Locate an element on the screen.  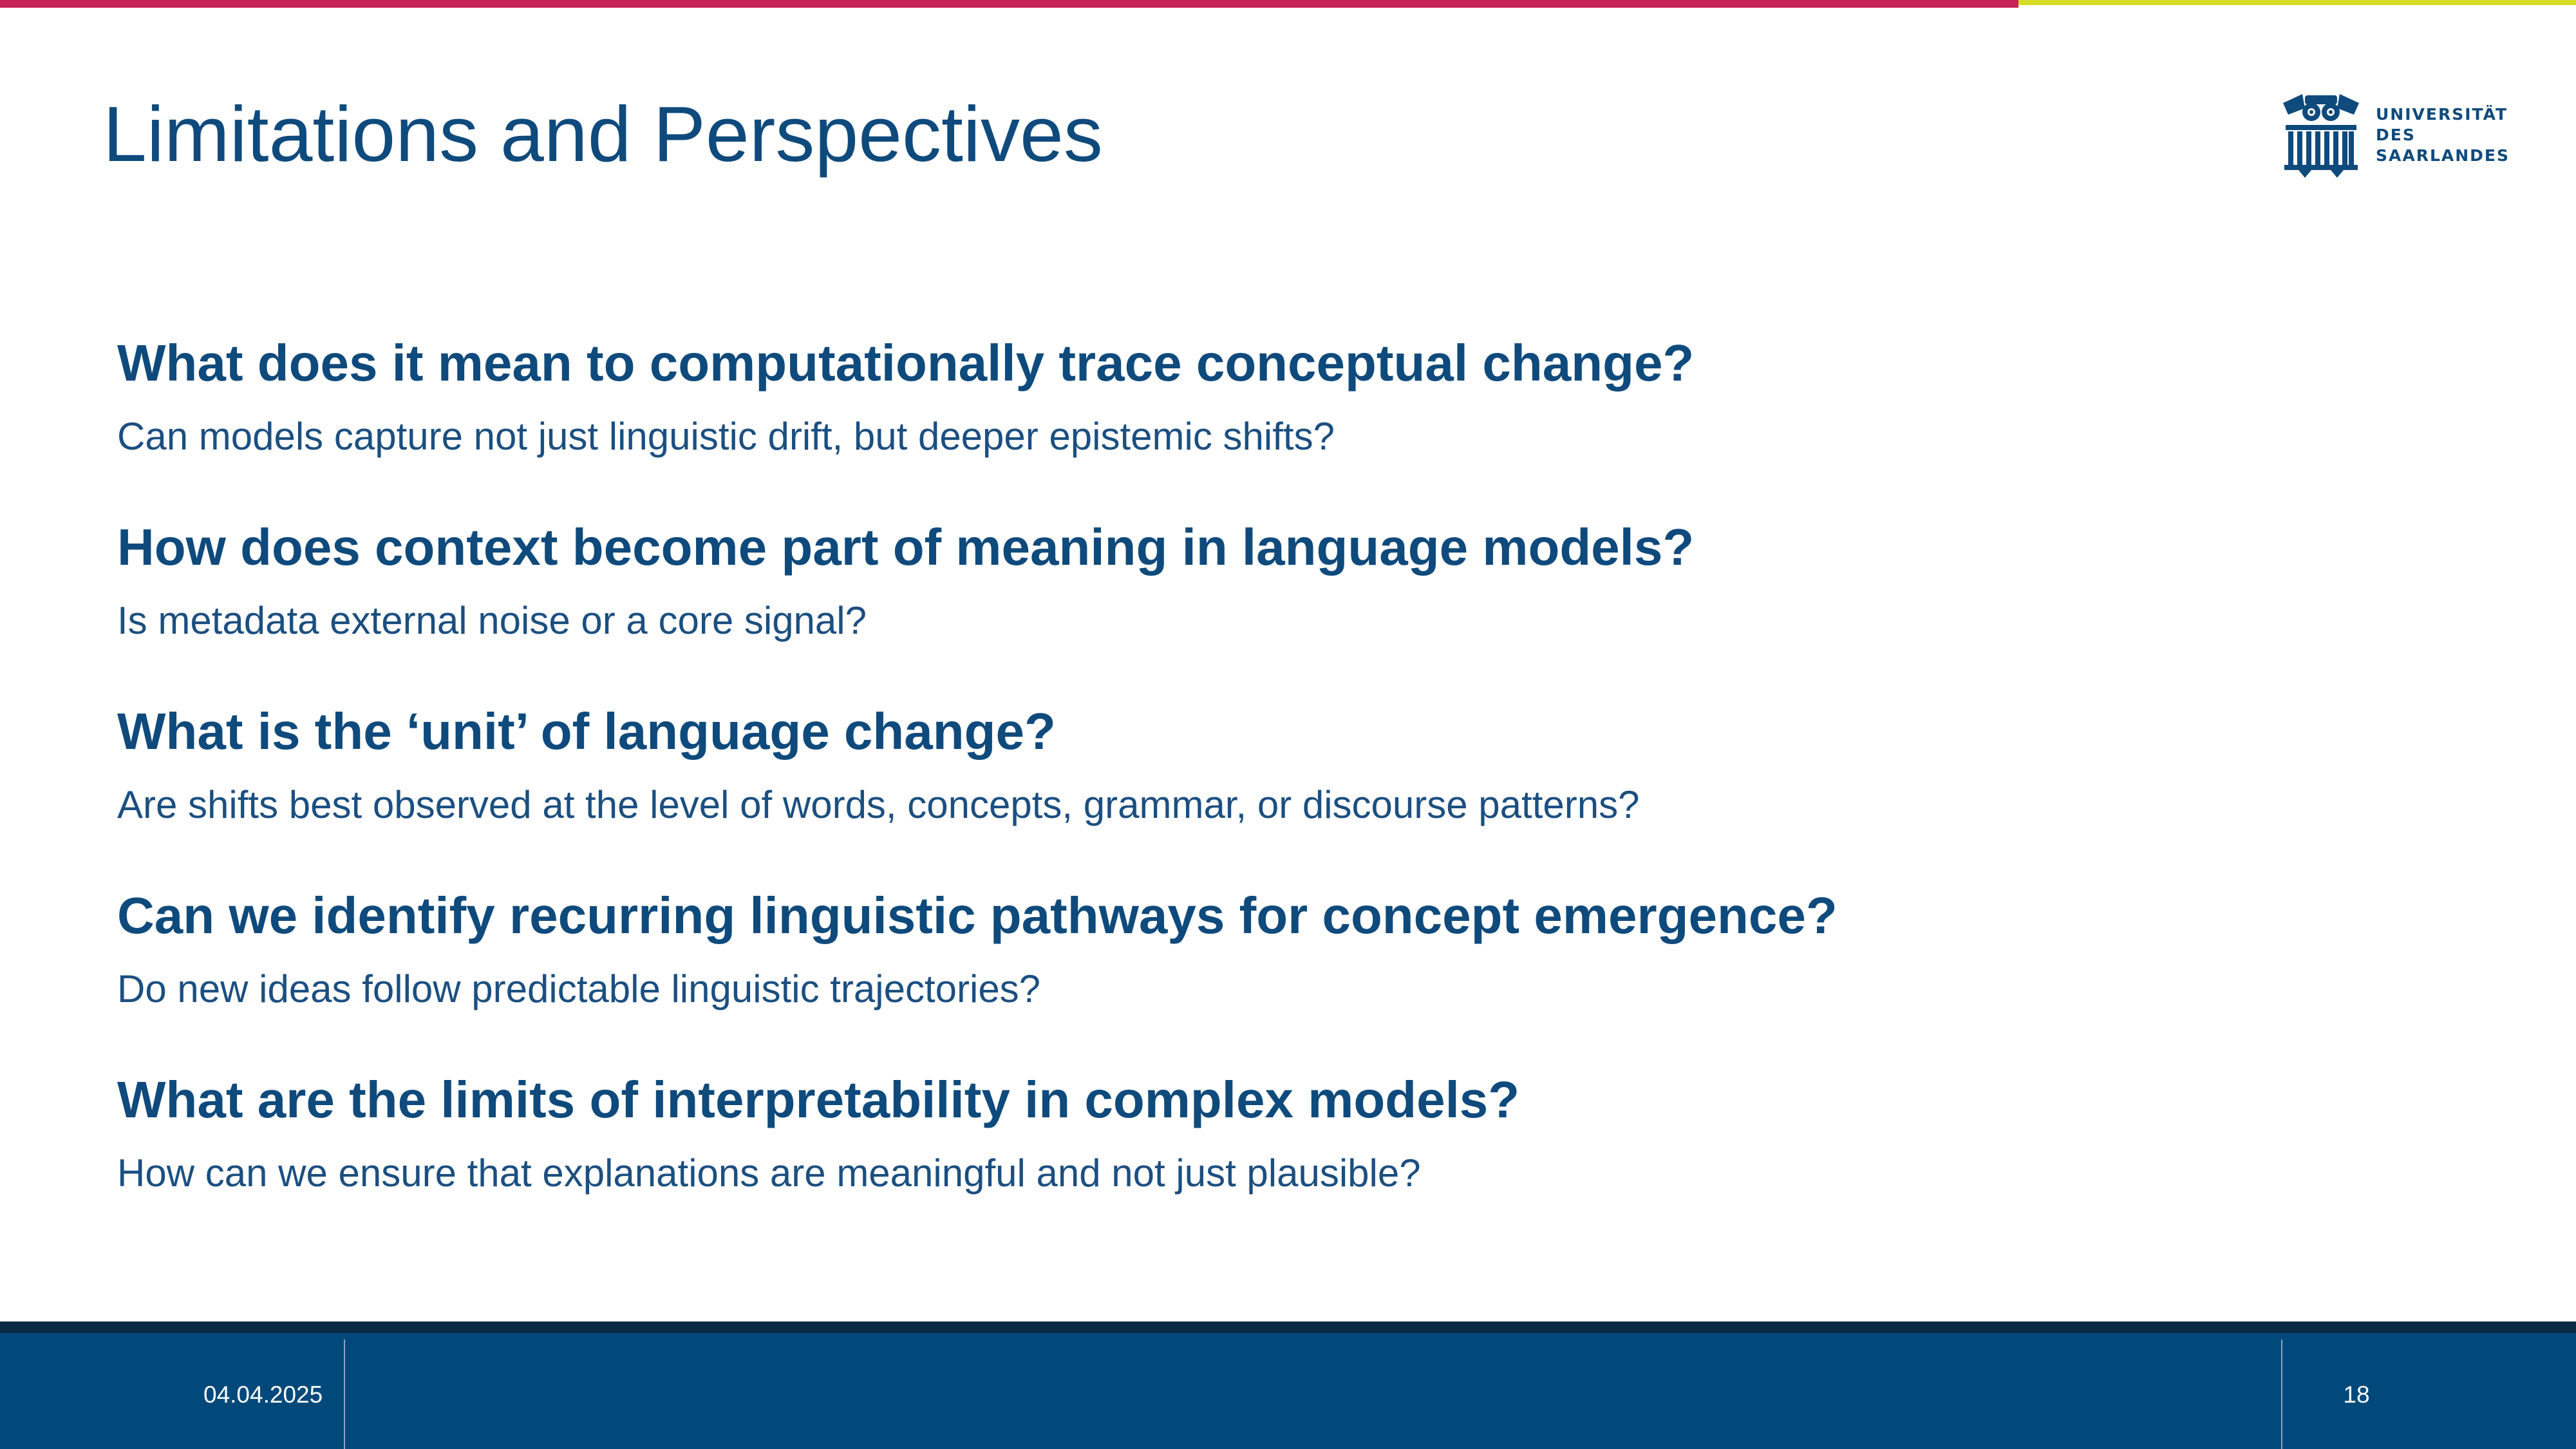
logo-line-3: SAARLANDES is located at coordinates (2443, 155).